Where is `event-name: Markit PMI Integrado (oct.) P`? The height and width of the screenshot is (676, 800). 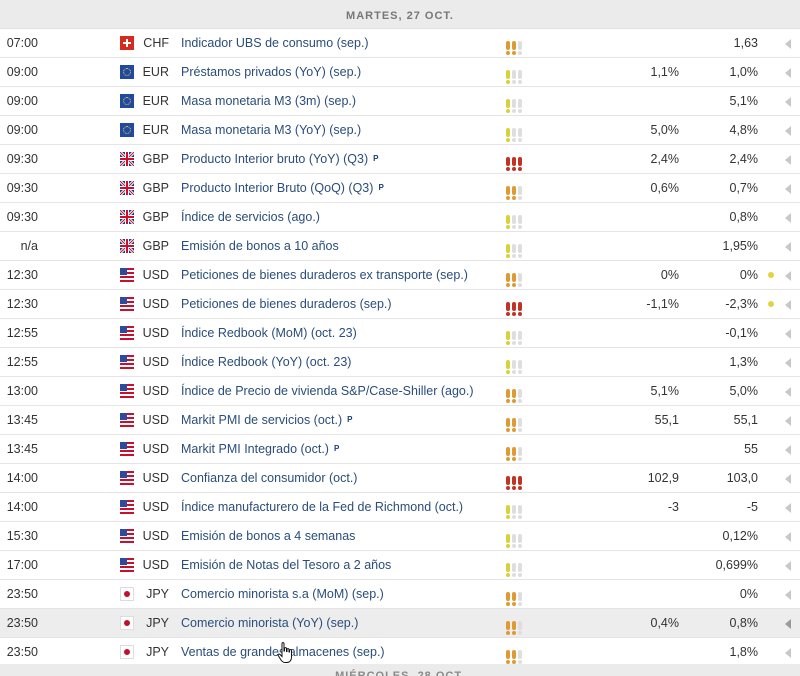
event-name: Markit PMI Integrado (oct.) P is located at coordinates (341, 449).